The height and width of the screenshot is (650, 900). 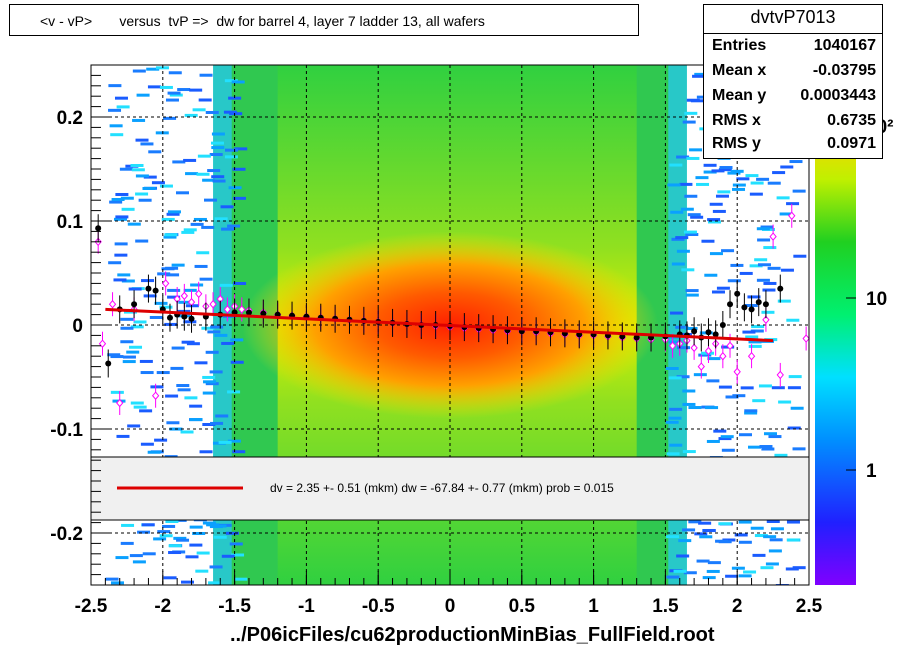 I want to click on x-tick-label: -1, so click(x=306, y=606).